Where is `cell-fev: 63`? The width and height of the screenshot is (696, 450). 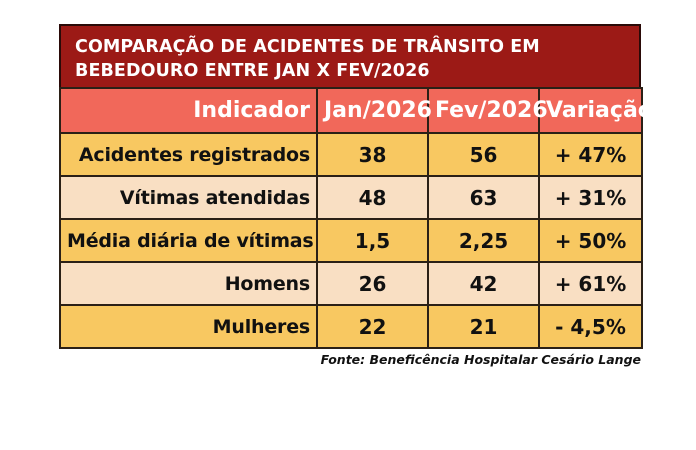 cell-fev: 63 is located at coordinates (483, 197).